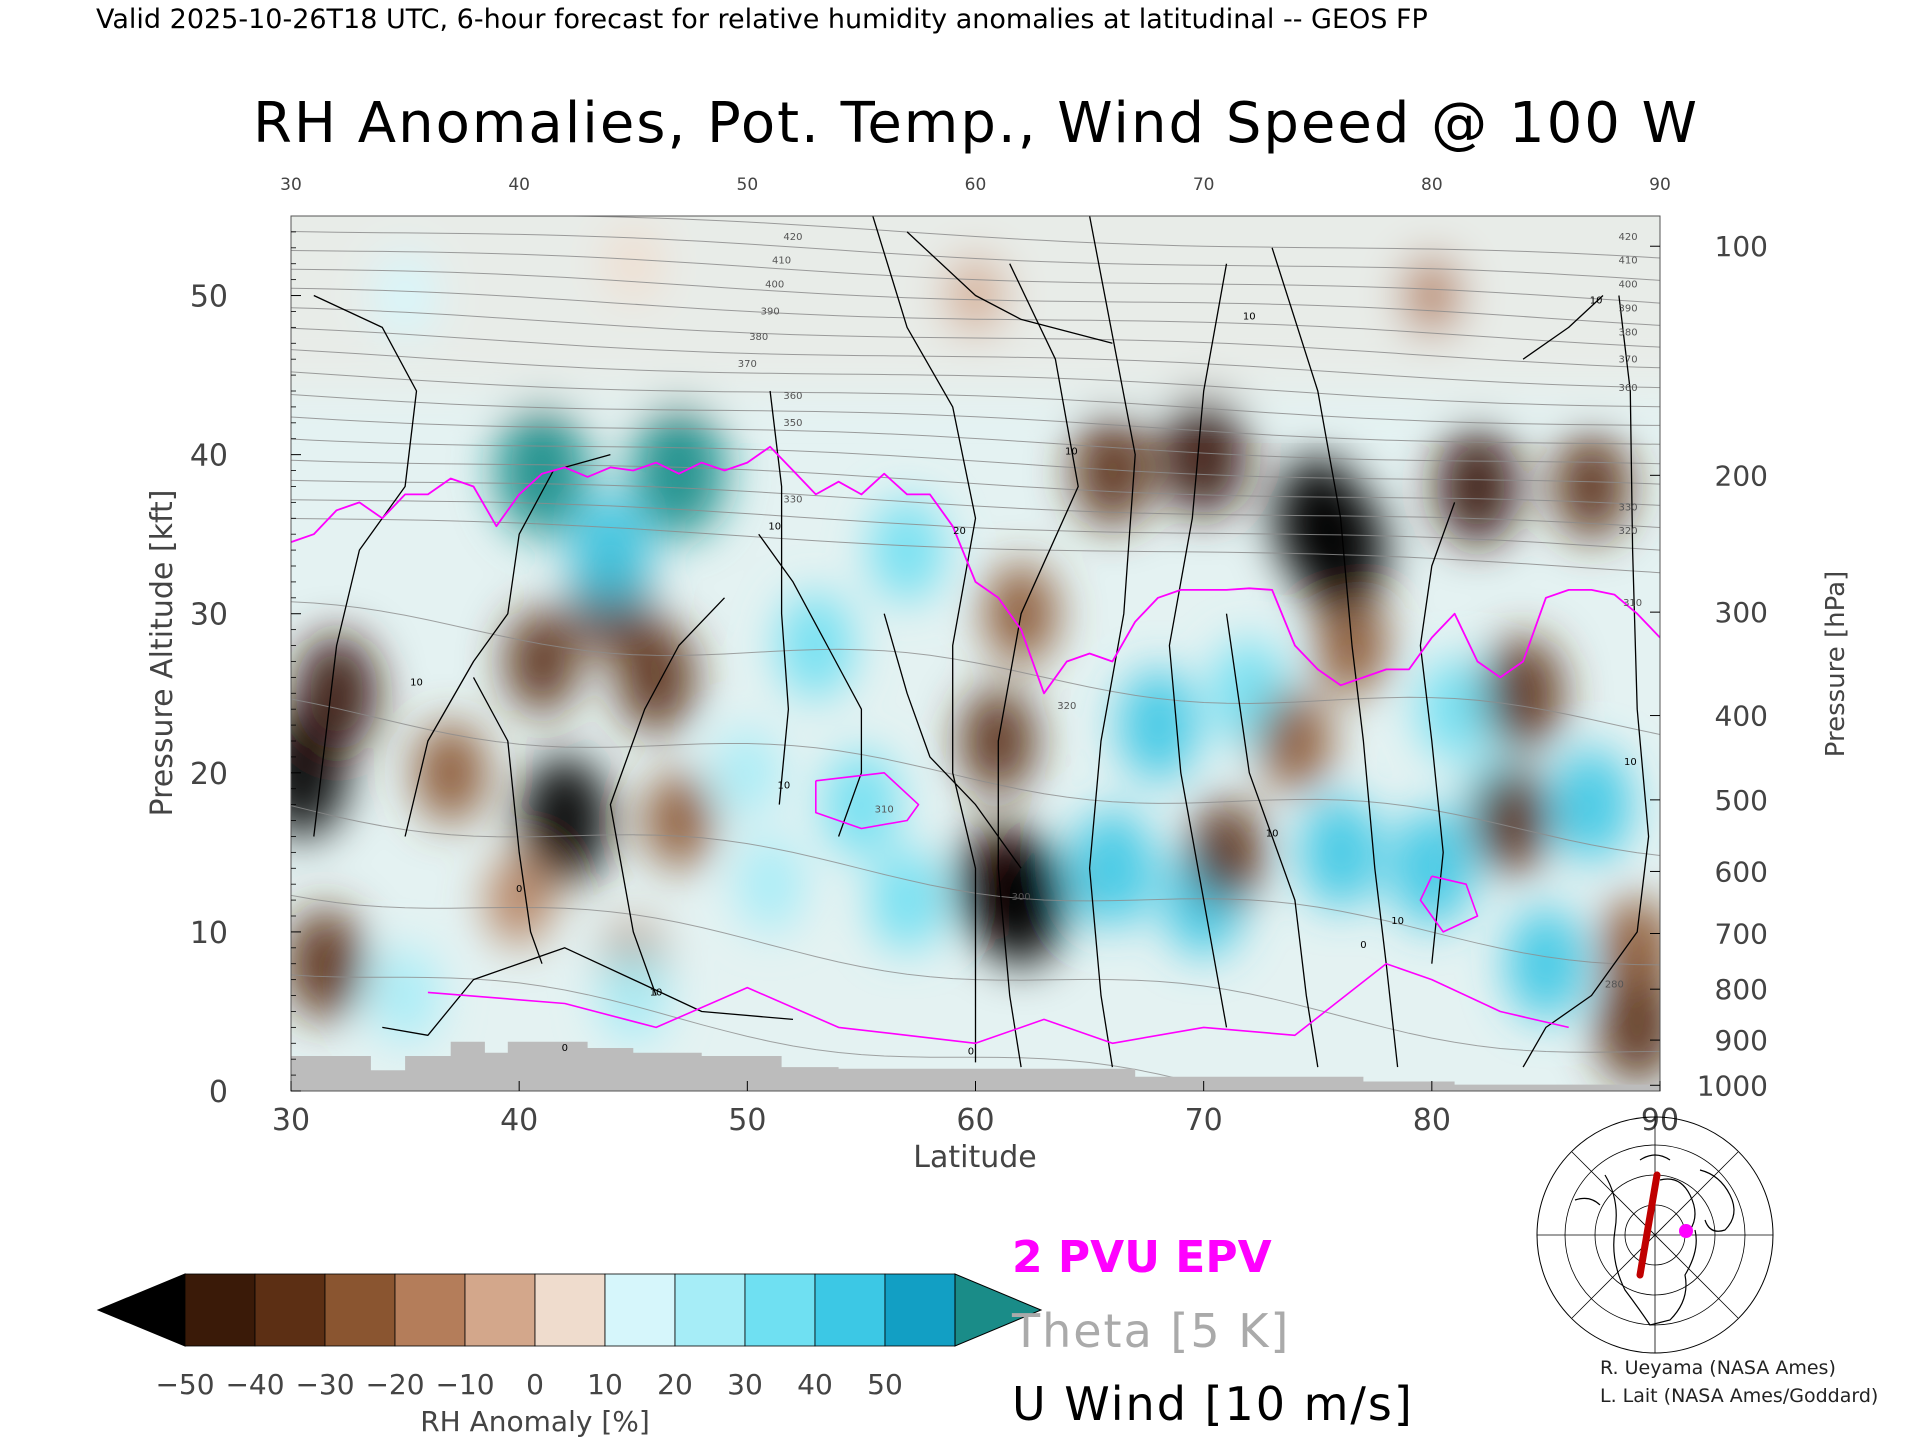 The height and width of the screenshot is (1440, 1920). Describe the element at coordinates (1628, 531) in the screenshot. I see `theta-contour-label: 320` at that location.